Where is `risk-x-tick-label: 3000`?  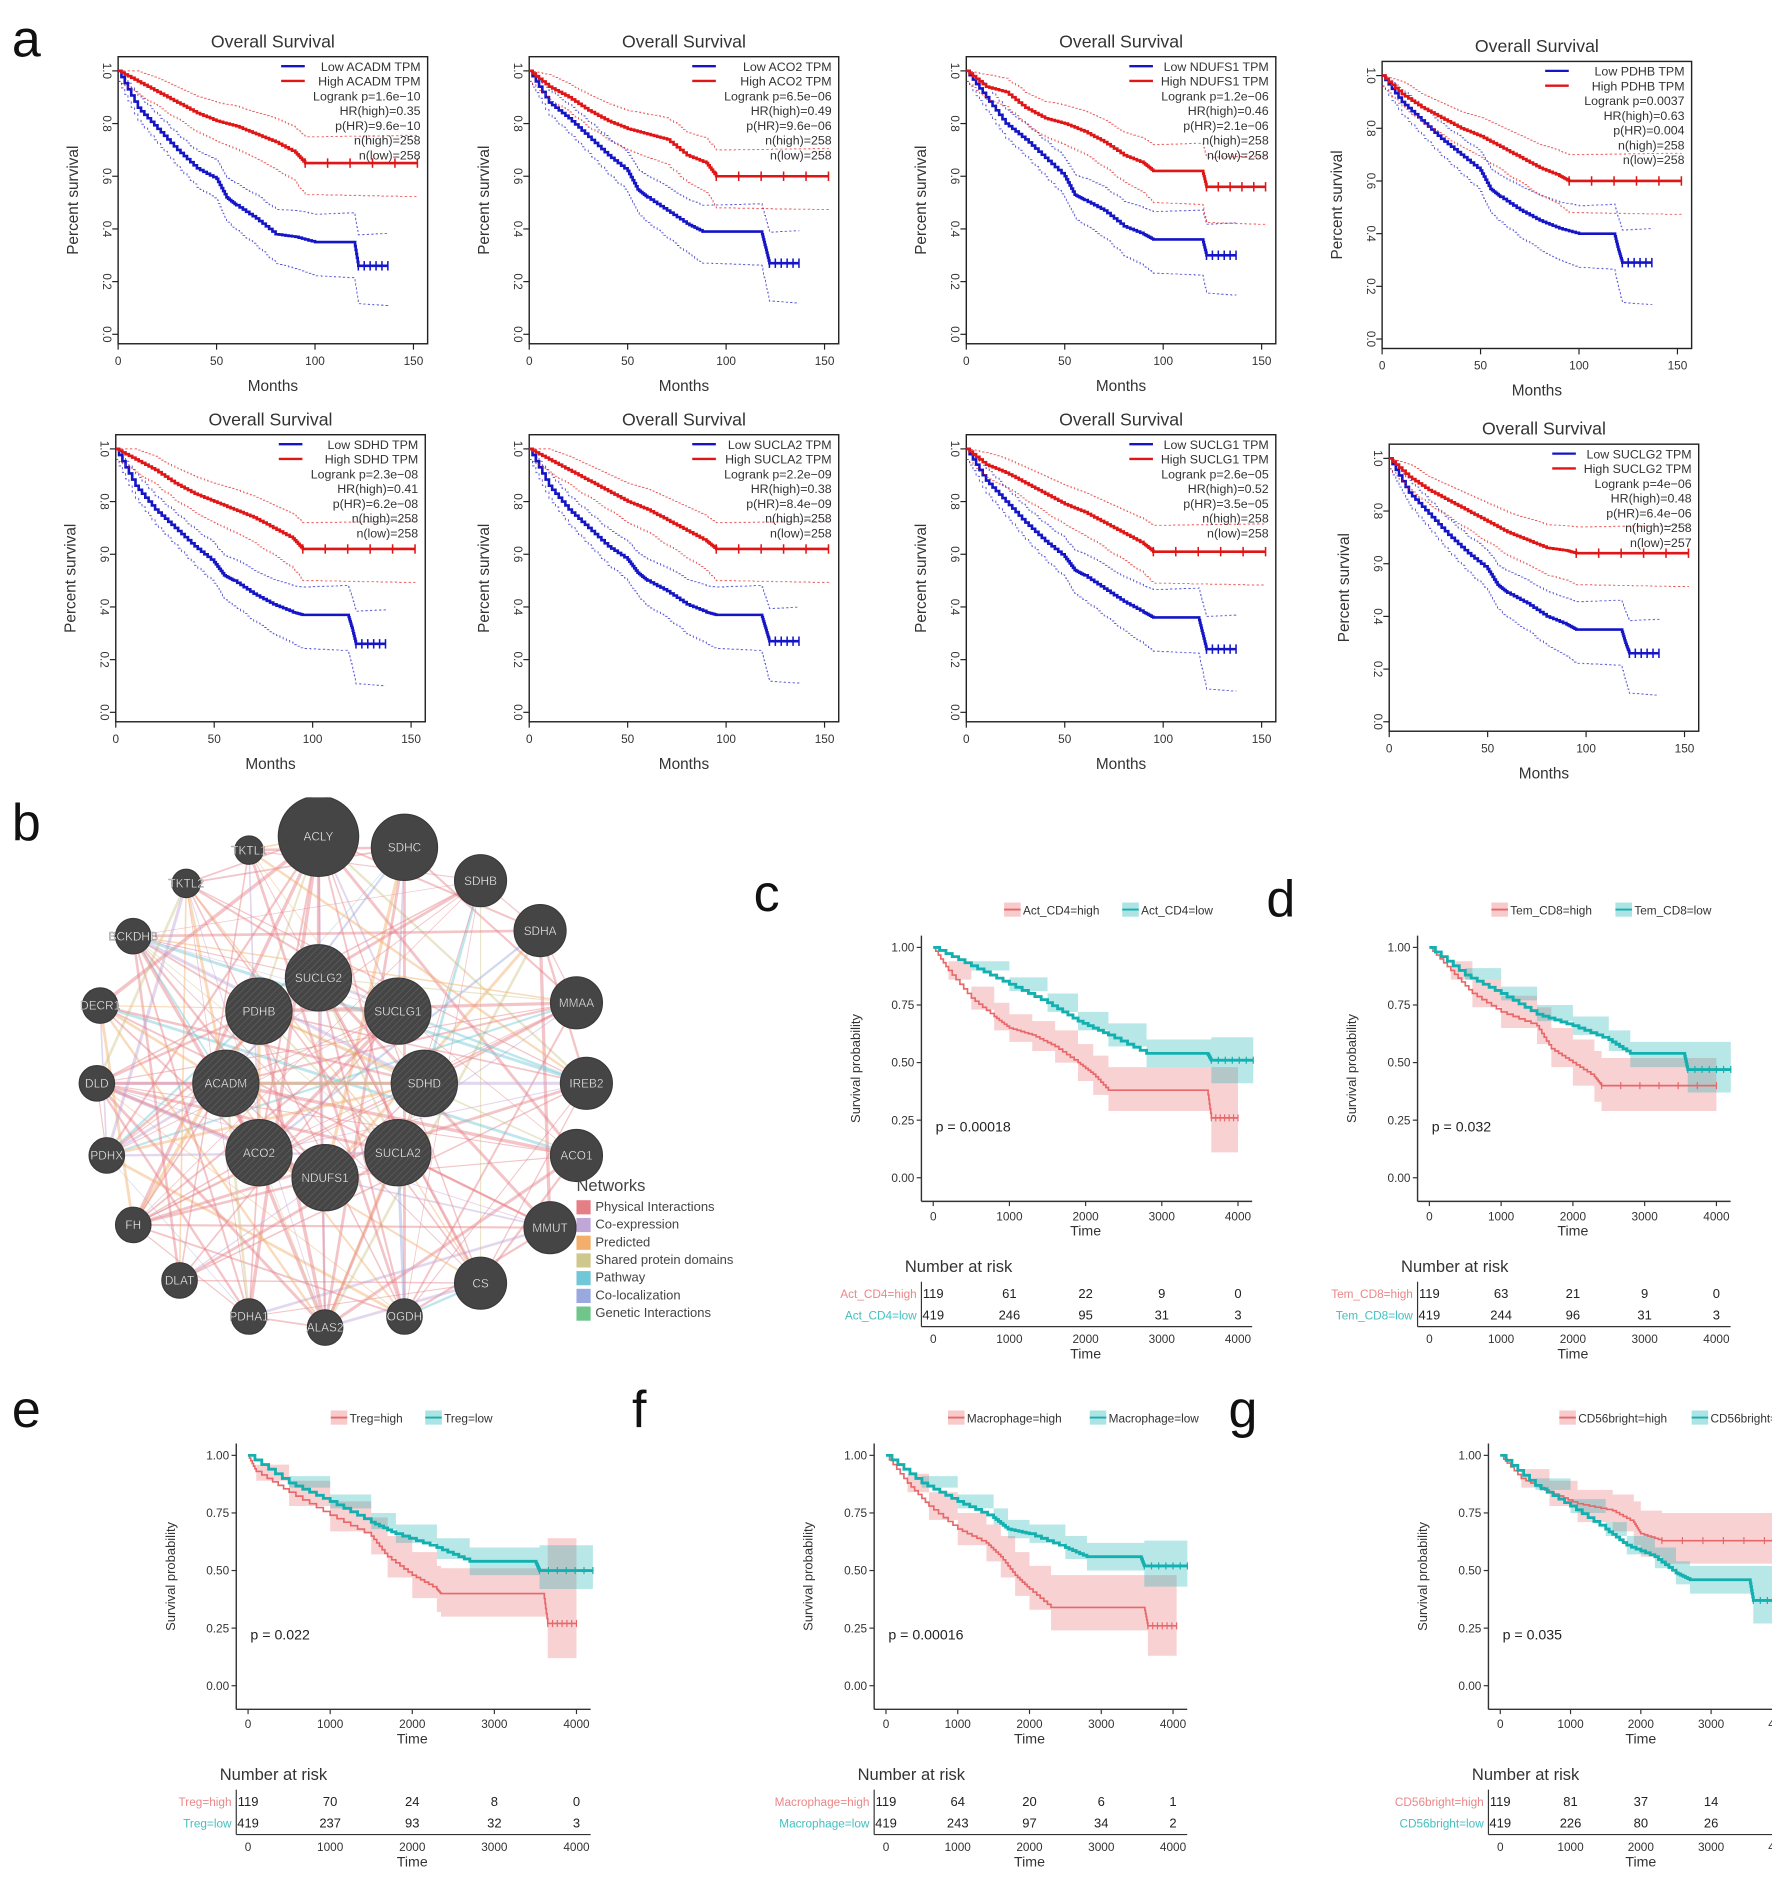
risk-x-tick-label: 3000 is located at coordinates (1645, 1339).